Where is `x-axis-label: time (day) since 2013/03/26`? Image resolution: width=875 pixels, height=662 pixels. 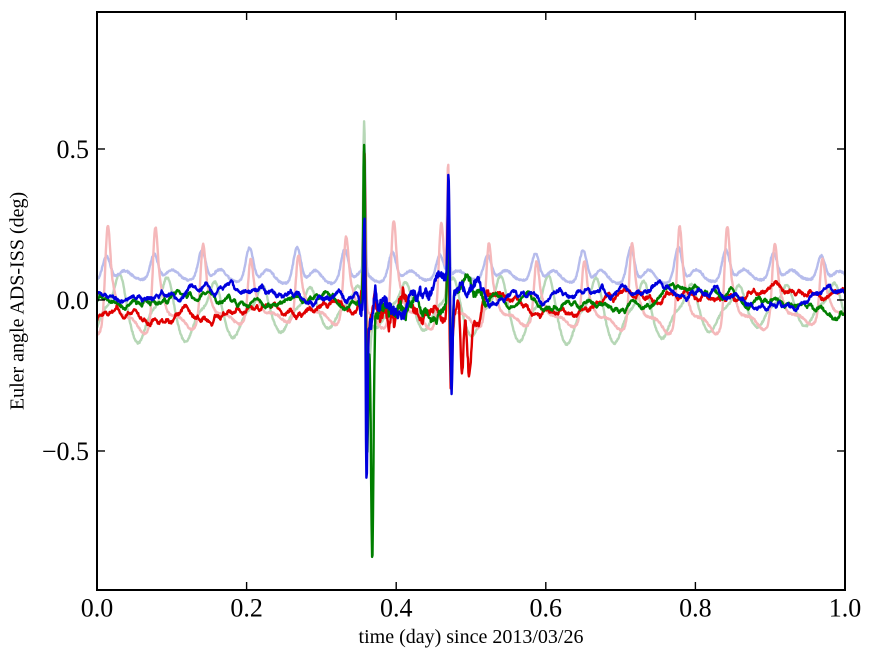 x-axis-label: time (day) since 2013/03/26 is located at coordinates (471, 637).